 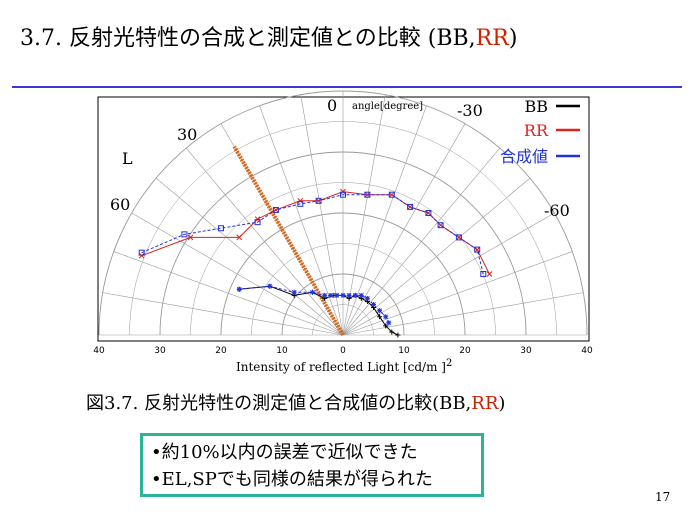 I want to click on series-rr-line, so click(x=315, y=233).